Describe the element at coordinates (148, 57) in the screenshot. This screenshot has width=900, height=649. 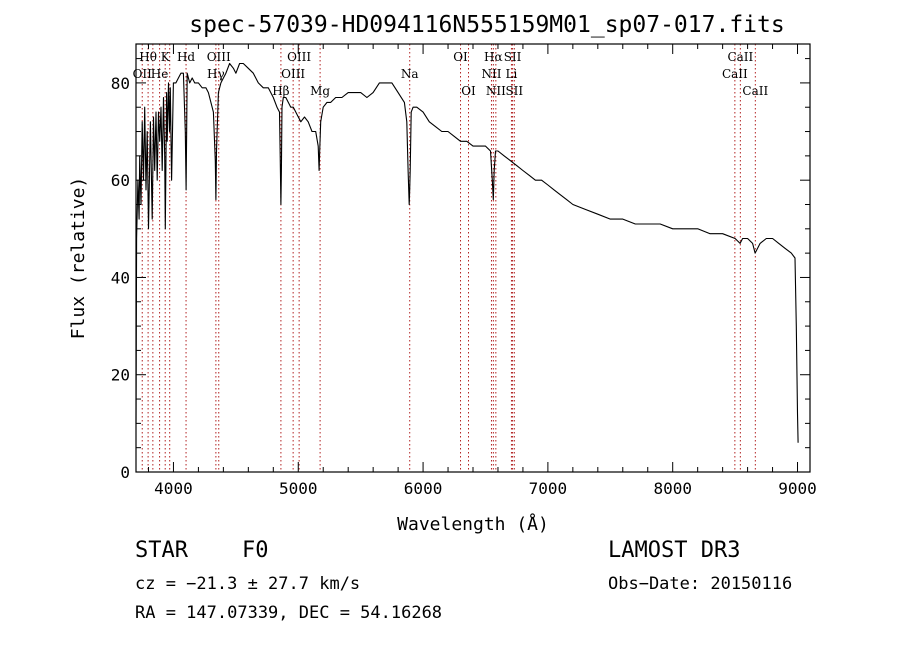
I see `line-label-upper: Hθ` at that location.